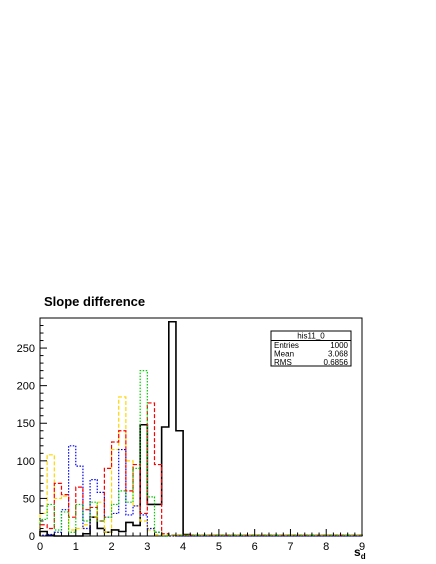  Describe the element at coordinates (362, 547) in the screenshot. I see `x-tick-label: 9` at that location.